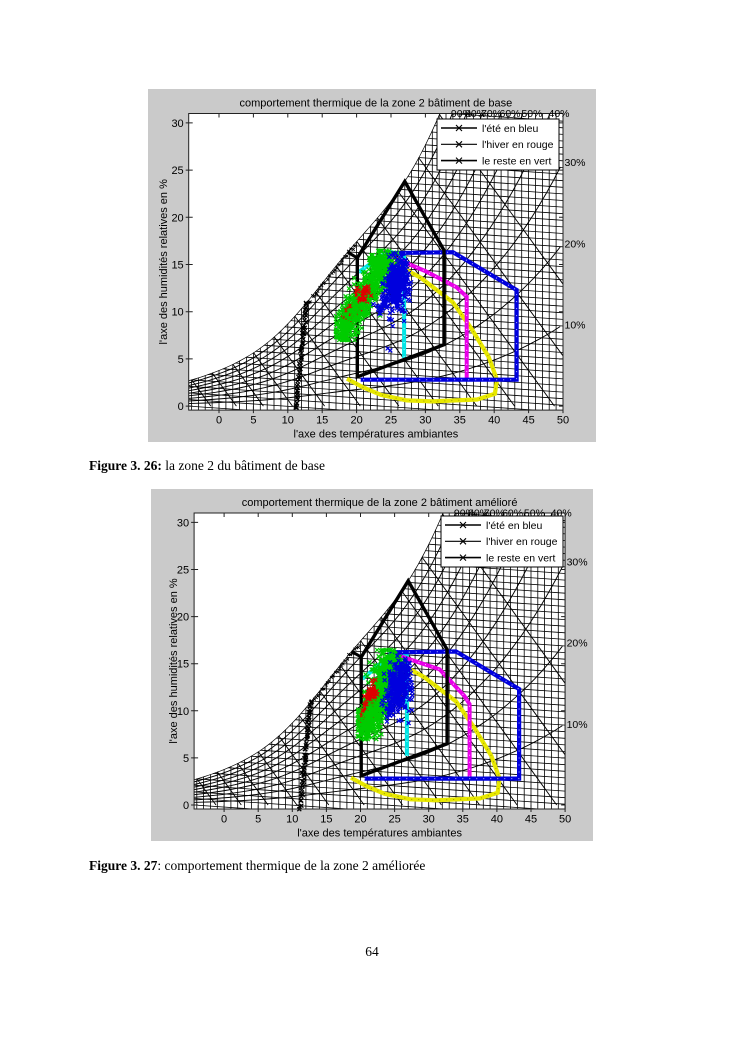 This screenshot has width=744, height=1053. I want to click on svg-text: 70%, so click(491, 114).